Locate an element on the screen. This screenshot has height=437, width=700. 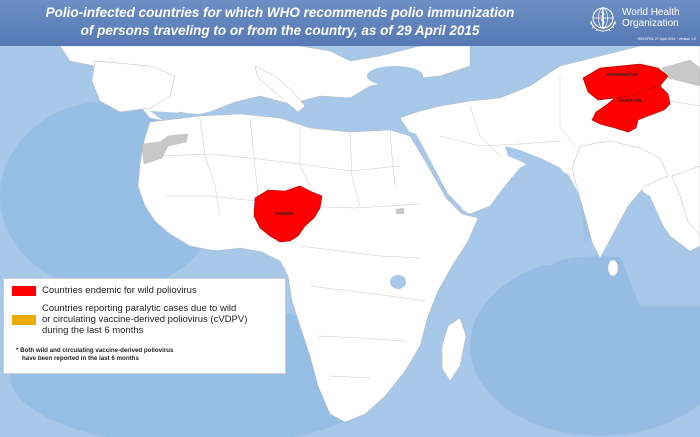
caspian-sea is located at coordinates (485, 83).